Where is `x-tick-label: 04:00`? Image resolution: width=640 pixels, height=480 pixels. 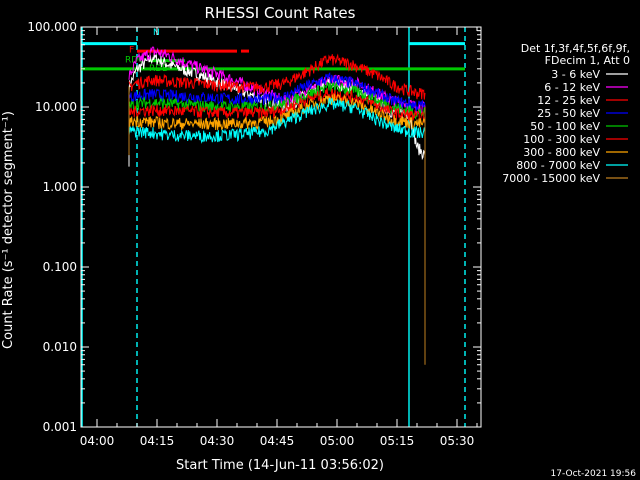
x-tick-label: 04:00 is located at coordinates (97, 441).